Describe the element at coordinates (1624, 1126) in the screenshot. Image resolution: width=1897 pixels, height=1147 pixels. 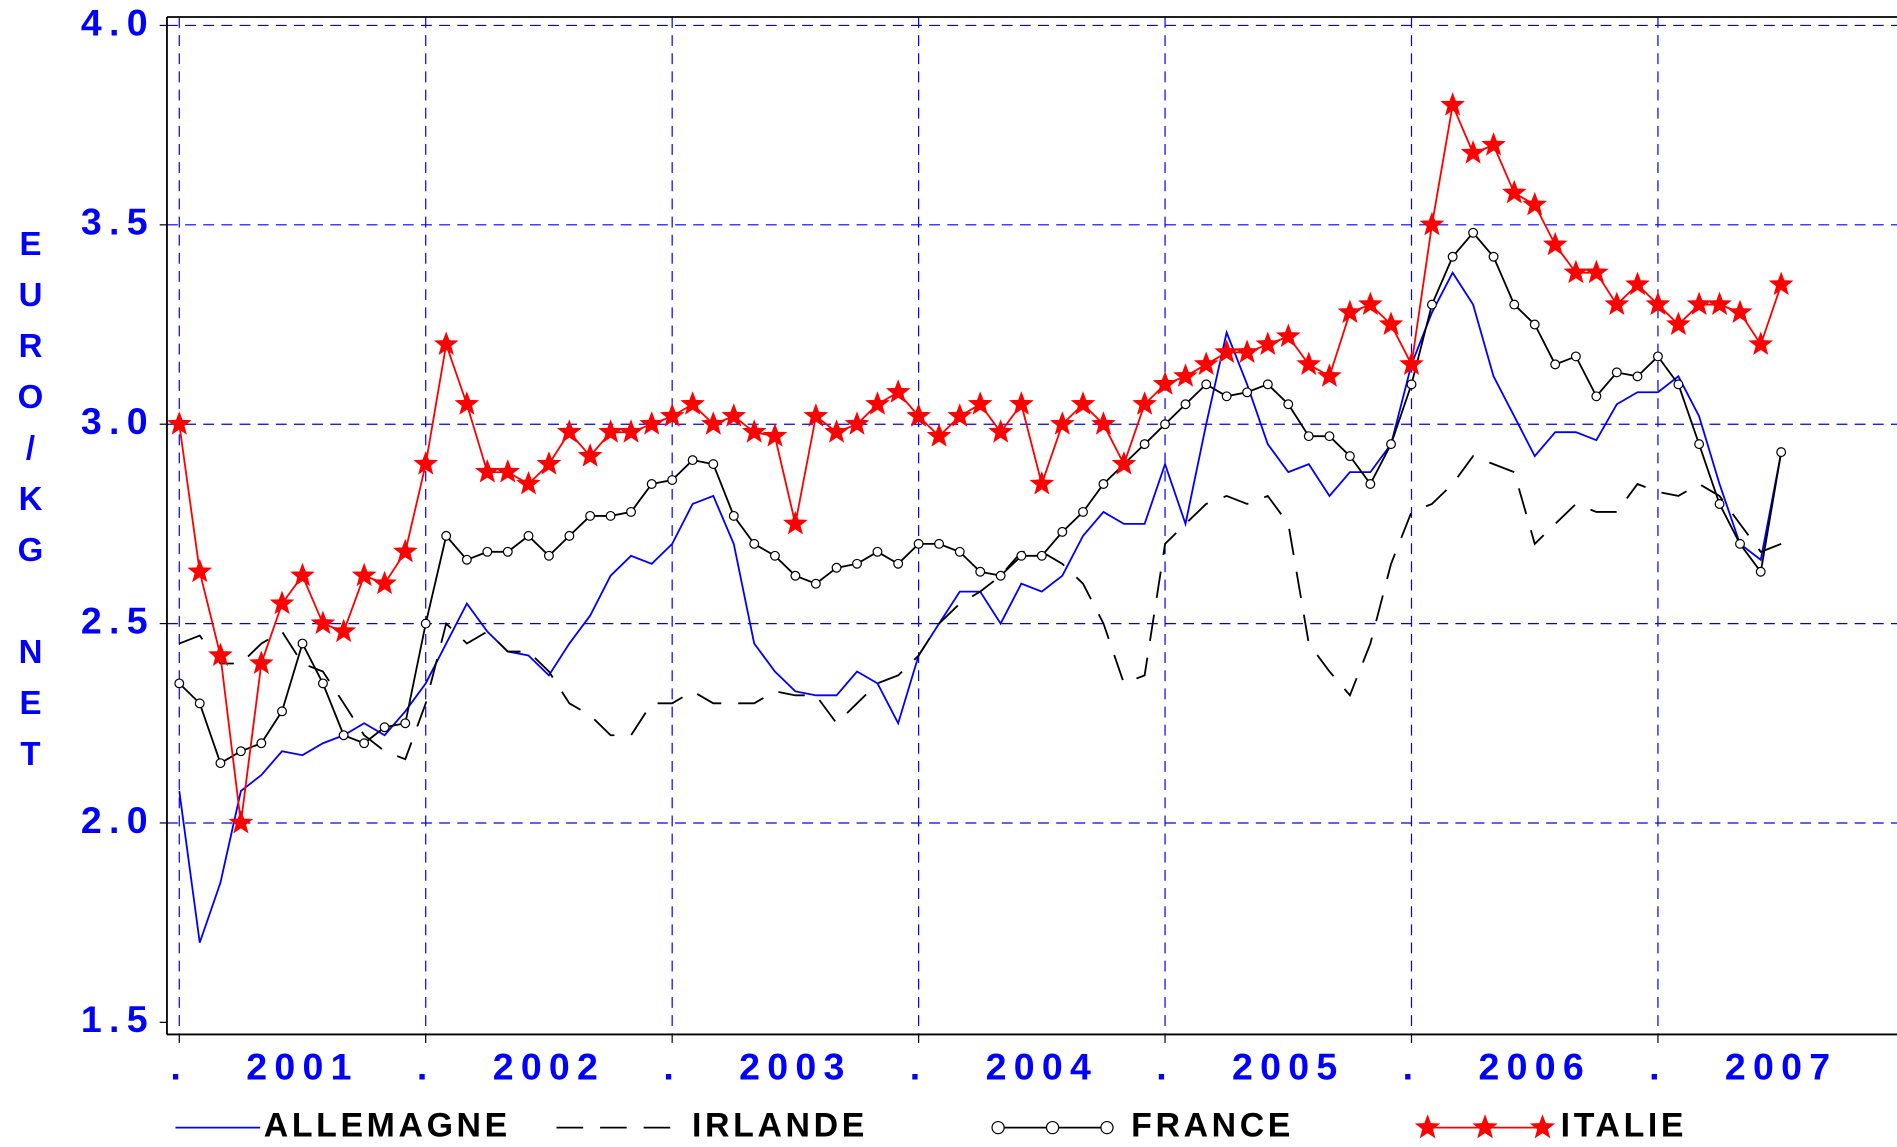
I see `legend-label: ITALIE` at that location.